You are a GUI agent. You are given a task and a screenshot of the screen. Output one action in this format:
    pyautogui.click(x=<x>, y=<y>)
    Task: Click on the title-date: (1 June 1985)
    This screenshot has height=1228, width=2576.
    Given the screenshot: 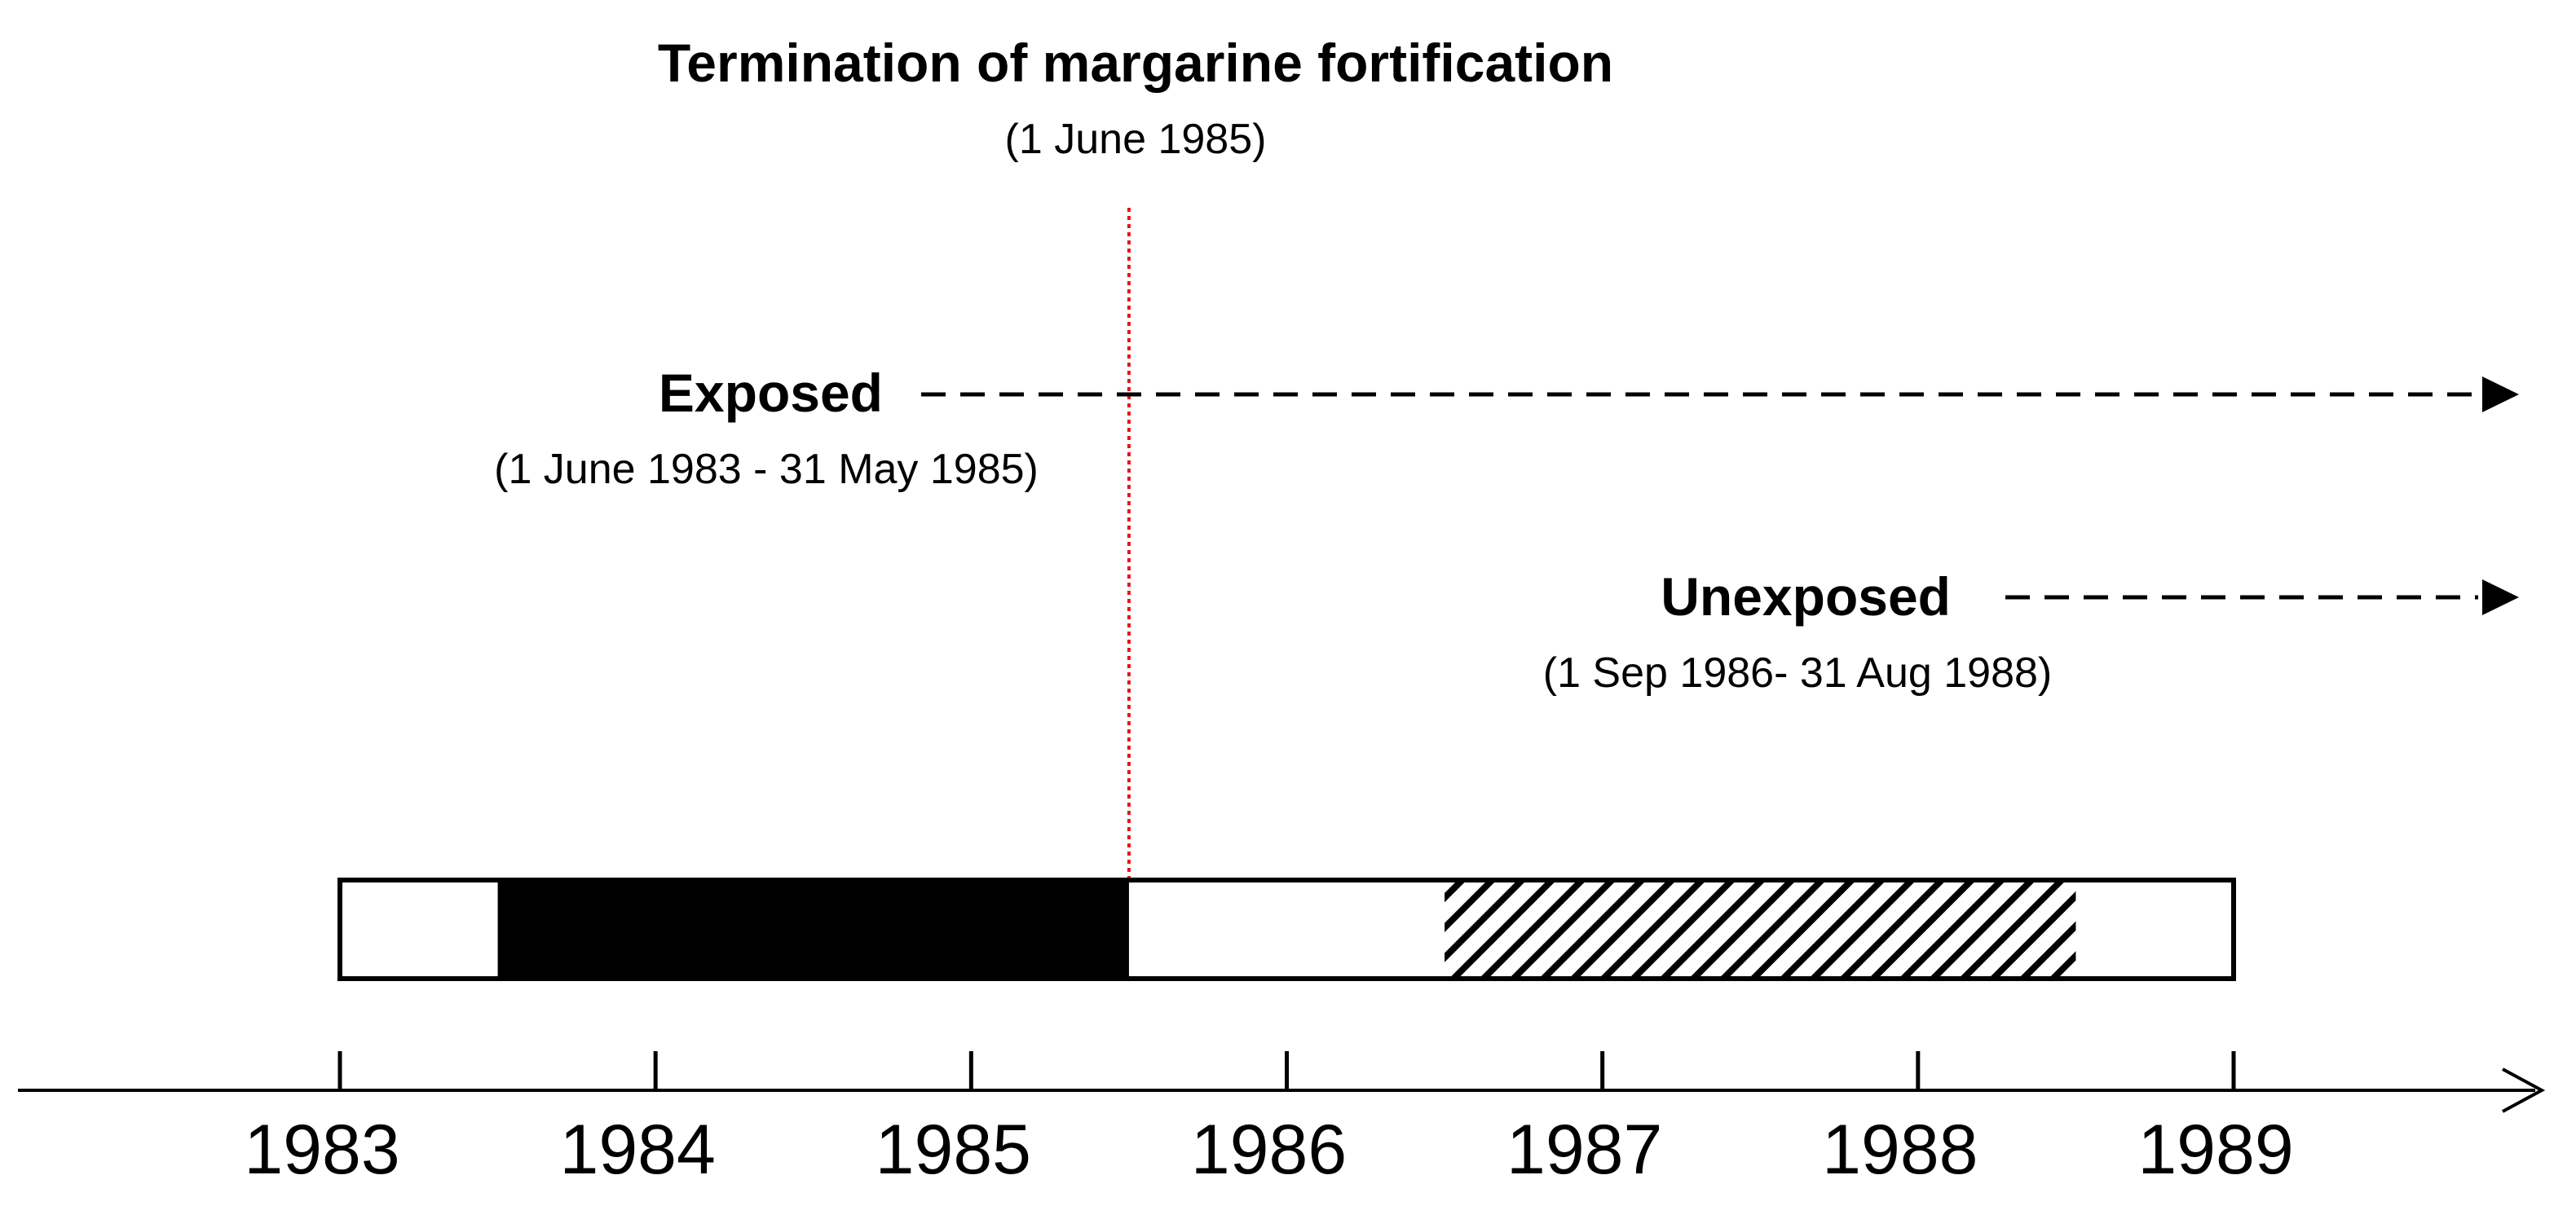 What is the action you would take?
    pyautogui.click(x=1136, y=139)
    